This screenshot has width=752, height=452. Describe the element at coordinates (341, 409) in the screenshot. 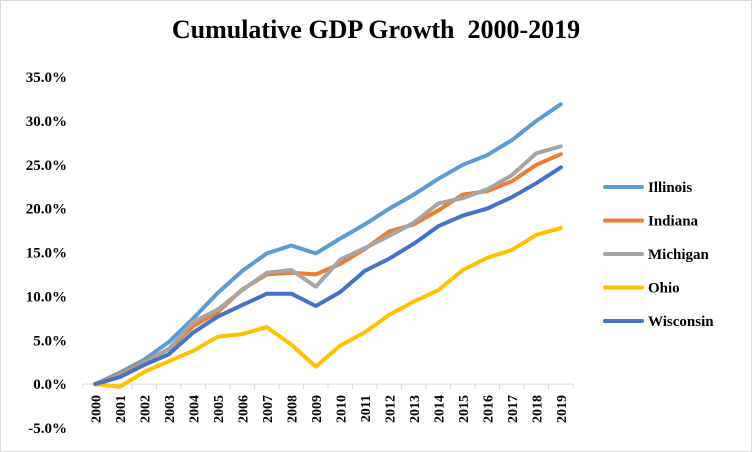

I see `x-tick-label: 2010` at that location.